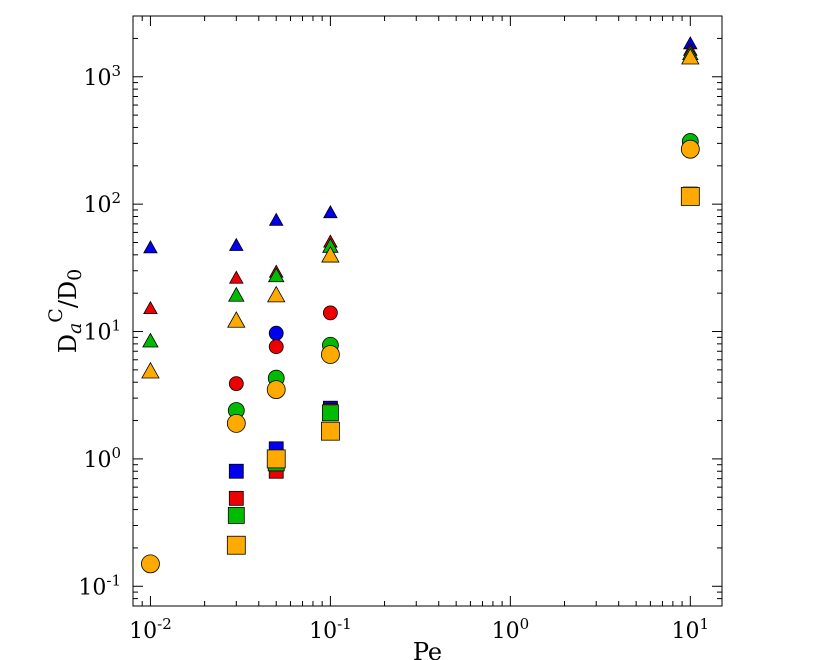 Image resolution: width=818 pixels, height=660 pixels. I want to click on y-tick-exponent: 3, so click(116, 71).